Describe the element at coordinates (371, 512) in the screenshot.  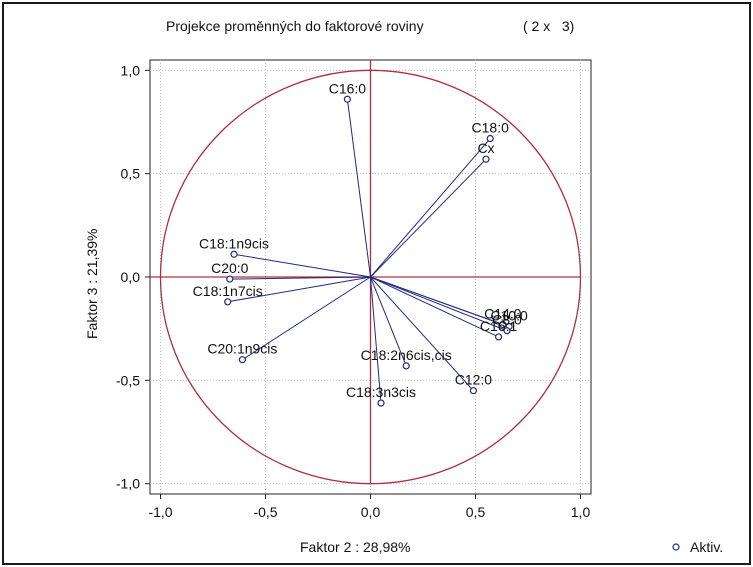
I see `x-tick-label: 0,0` at that location.